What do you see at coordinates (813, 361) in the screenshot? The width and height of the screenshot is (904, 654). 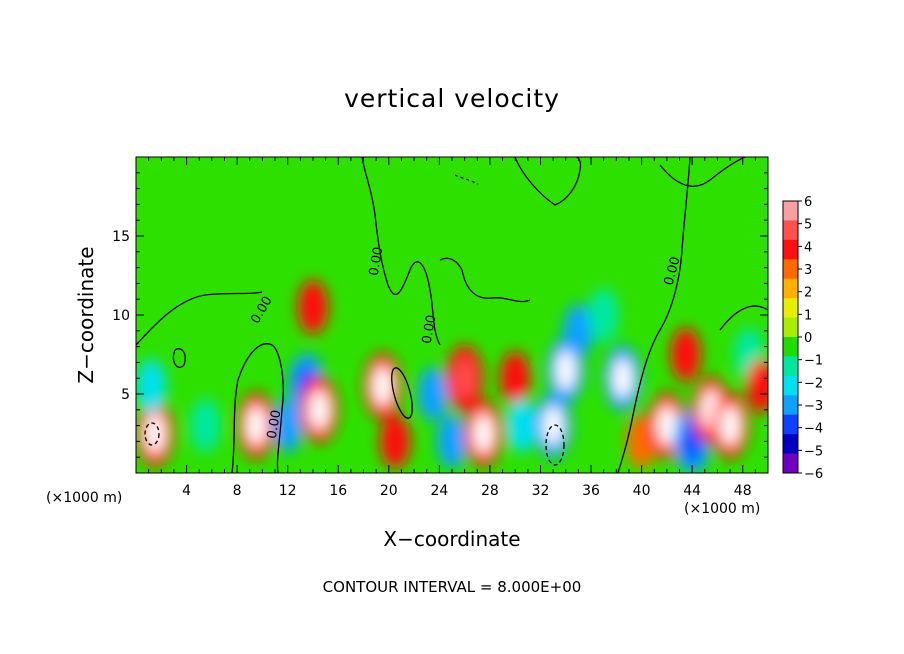 I see `colorbar-label: −1` at bounding box center [813, 361].